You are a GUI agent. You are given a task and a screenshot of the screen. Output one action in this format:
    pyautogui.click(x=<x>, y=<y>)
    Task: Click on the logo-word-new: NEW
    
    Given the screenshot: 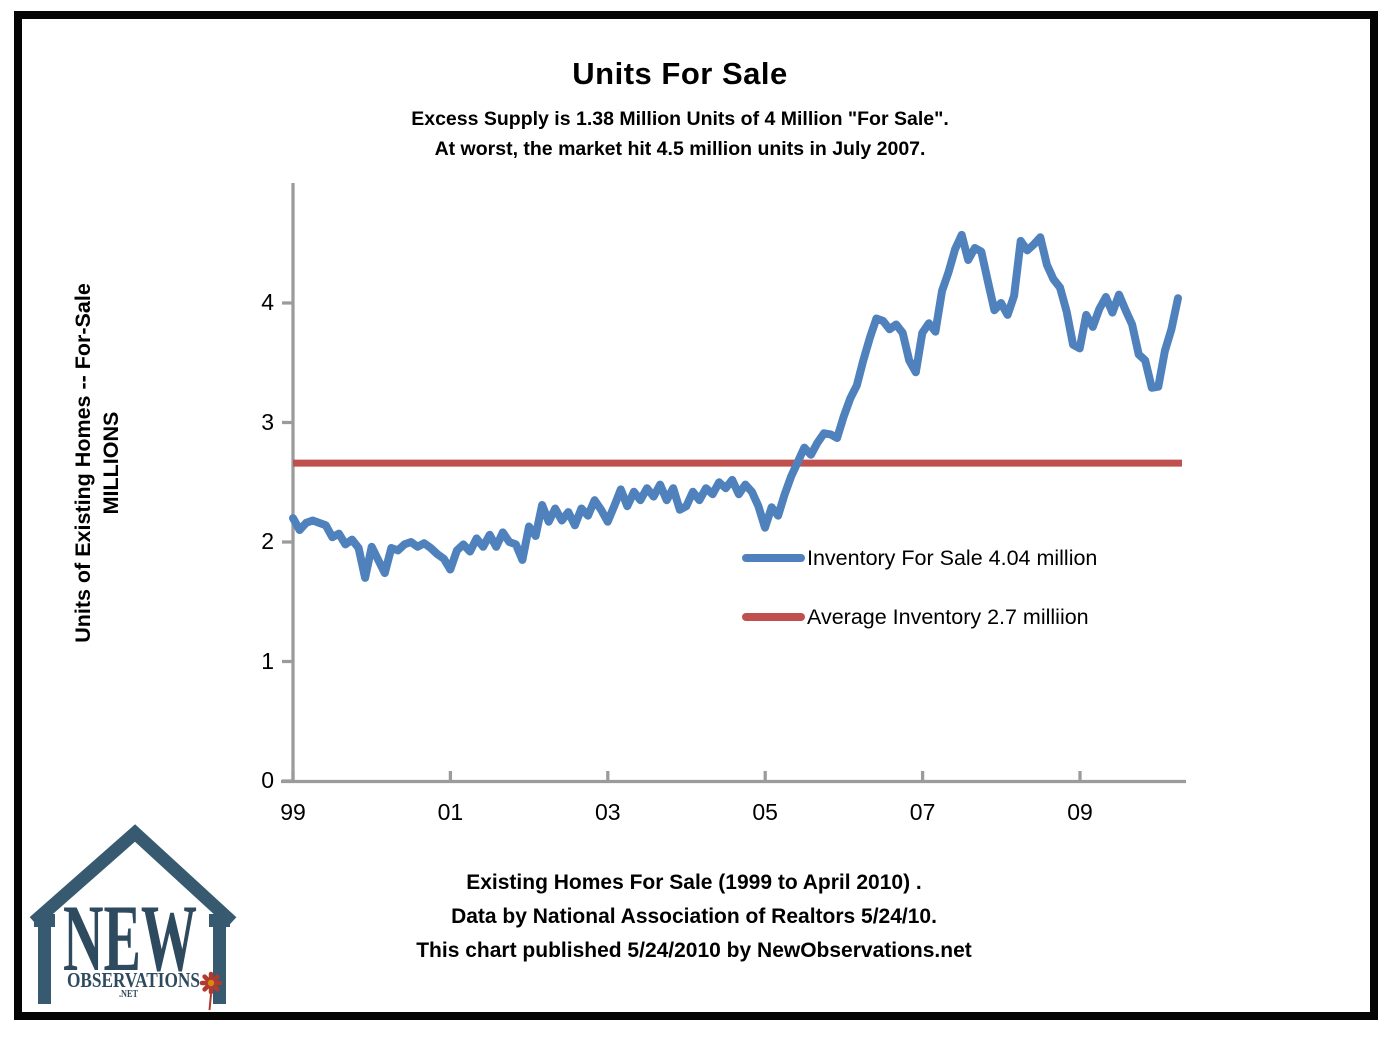 What is the action you would take?
    pyautogui.click(x=130, y=938)
    